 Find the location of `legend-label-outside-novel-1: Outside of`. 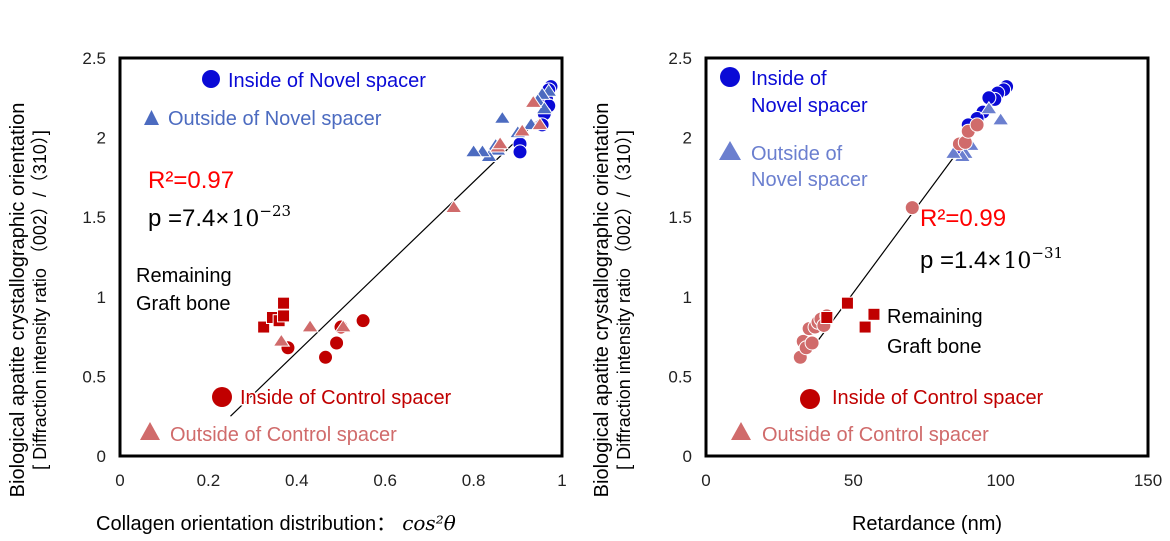

legend-label-outside-novel-1: Outside of is located at coordinates (797, 154).